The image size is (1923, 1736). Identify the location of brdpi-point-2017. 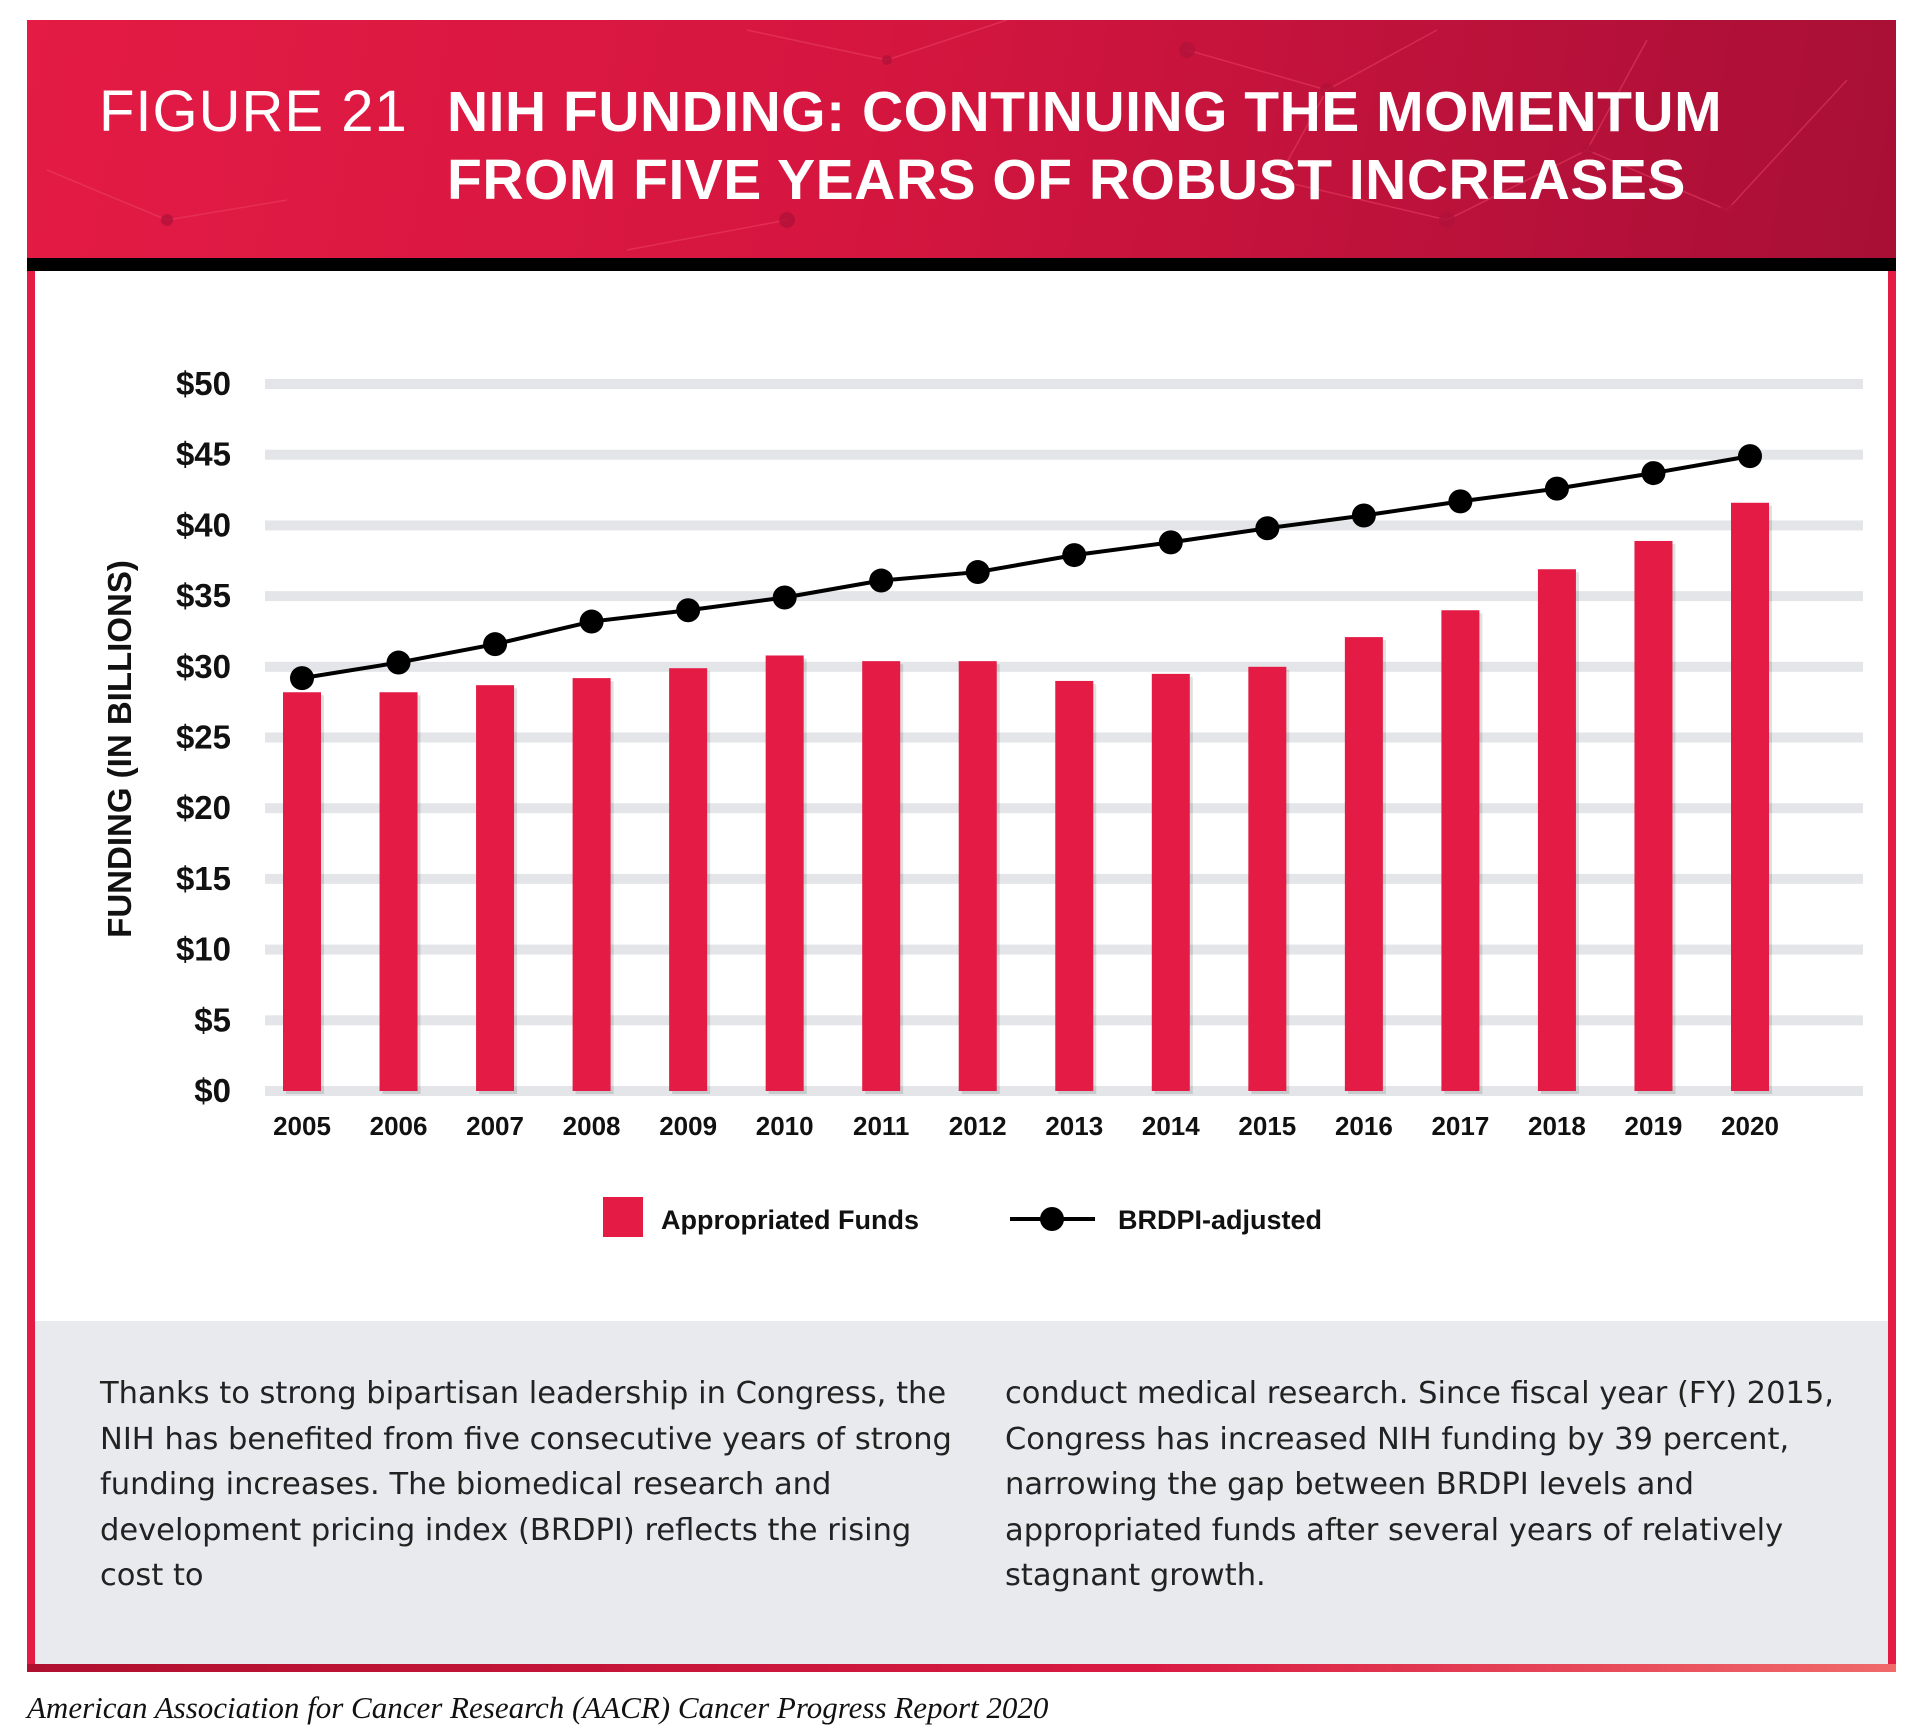
(1460, 501).